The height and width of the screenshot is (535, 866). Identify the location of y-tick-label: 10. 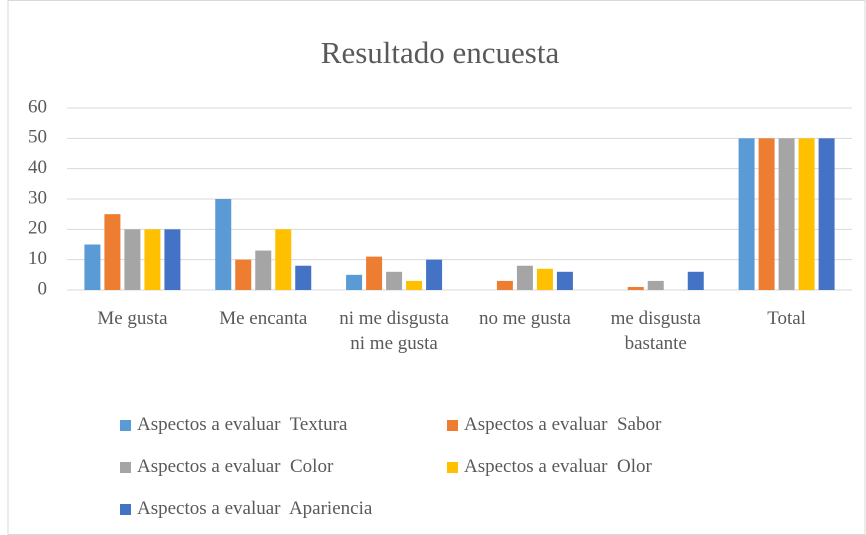
(37, 258).